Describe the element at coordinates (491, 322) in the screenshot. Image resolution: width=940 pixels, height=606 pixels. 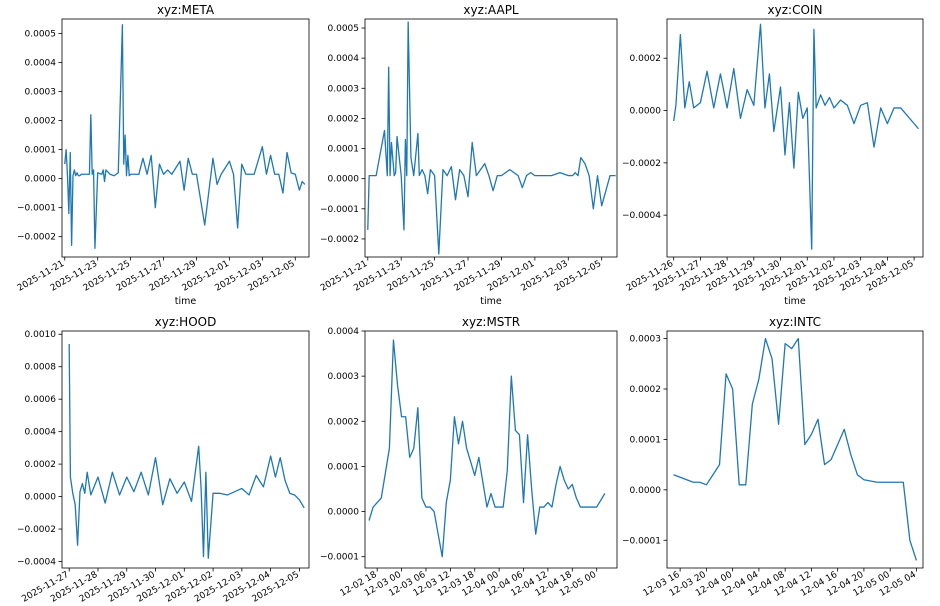
I see `chart-title: xyz:MSTR` at that location.